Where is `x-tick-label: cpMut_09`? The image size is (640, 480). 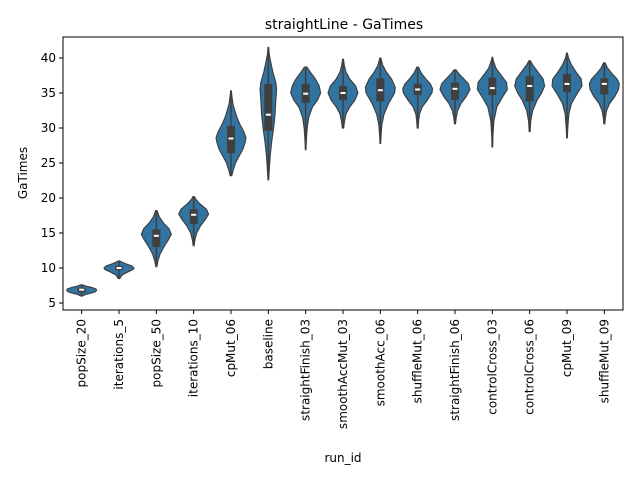
x-tick-label: cpMut_09 is located at coordinates (567, 348).